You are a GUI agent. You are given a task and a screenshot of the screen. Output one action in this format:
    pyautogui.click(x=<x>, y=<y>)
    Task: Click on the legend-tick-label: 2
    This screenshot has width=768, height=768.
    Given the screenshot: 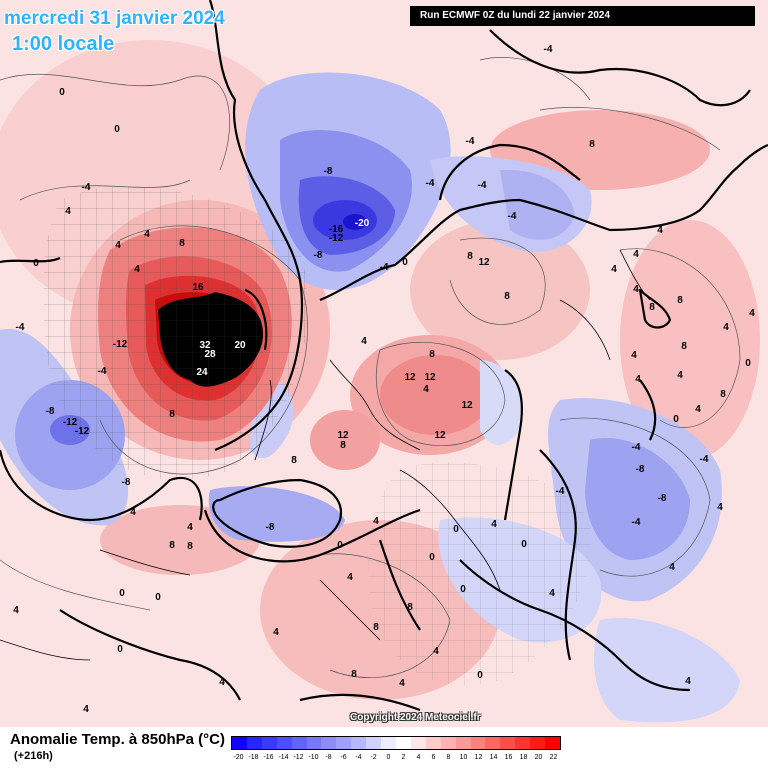 What is the action you would take?
    pyautogui.click(x=403, y=757)
    